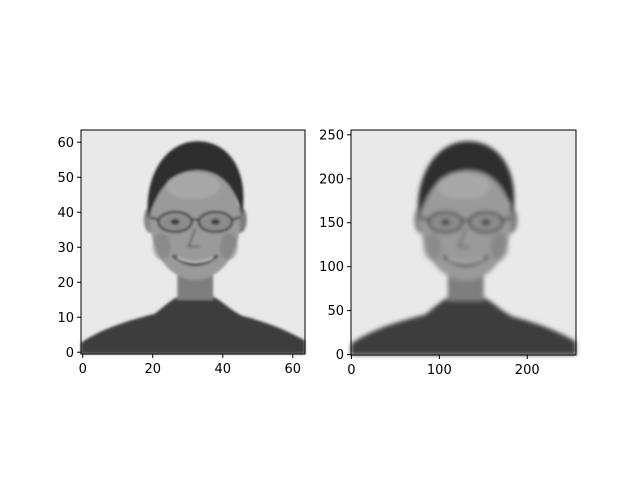  What do you see at coordinates (65, 318) in the screenshot?
I see `y-tick-label: 10` at bounding box center [65, 318].